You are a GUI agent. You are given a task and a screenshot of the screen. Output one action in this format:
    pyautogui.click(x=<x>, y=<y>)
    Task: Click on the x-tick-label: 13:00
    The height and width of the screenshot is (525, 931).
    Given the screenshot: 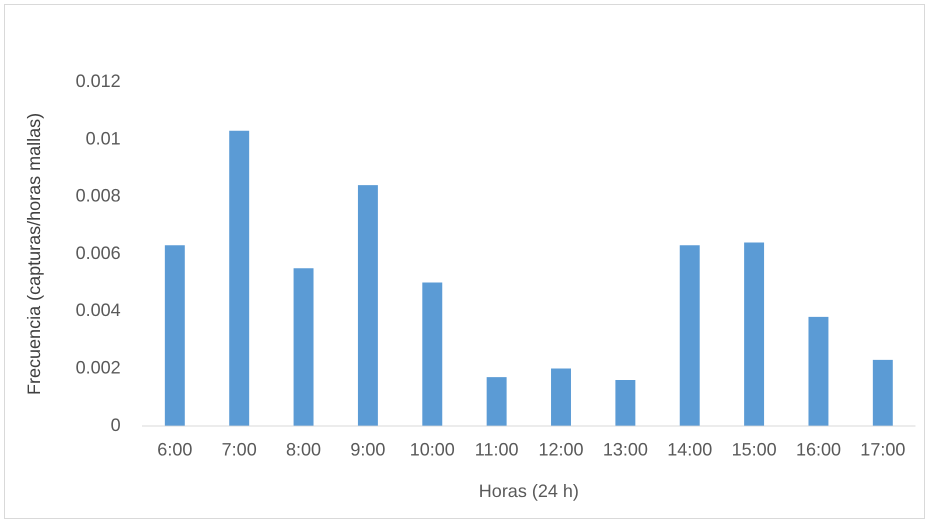 What is the action you would take?
    pyautogui.click(x=625, y=450)
    